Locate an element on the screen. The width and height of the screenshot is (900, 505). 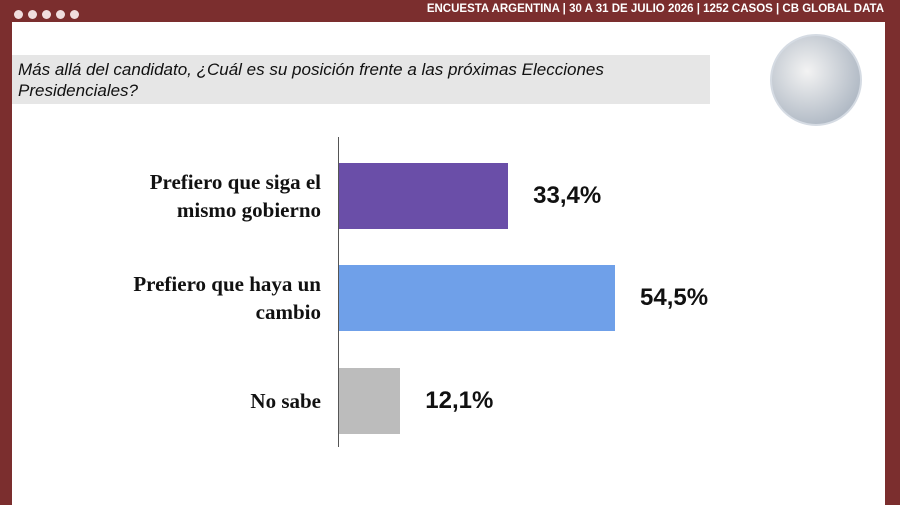
value-label: 54,5% is located at coordinates (674, 297).